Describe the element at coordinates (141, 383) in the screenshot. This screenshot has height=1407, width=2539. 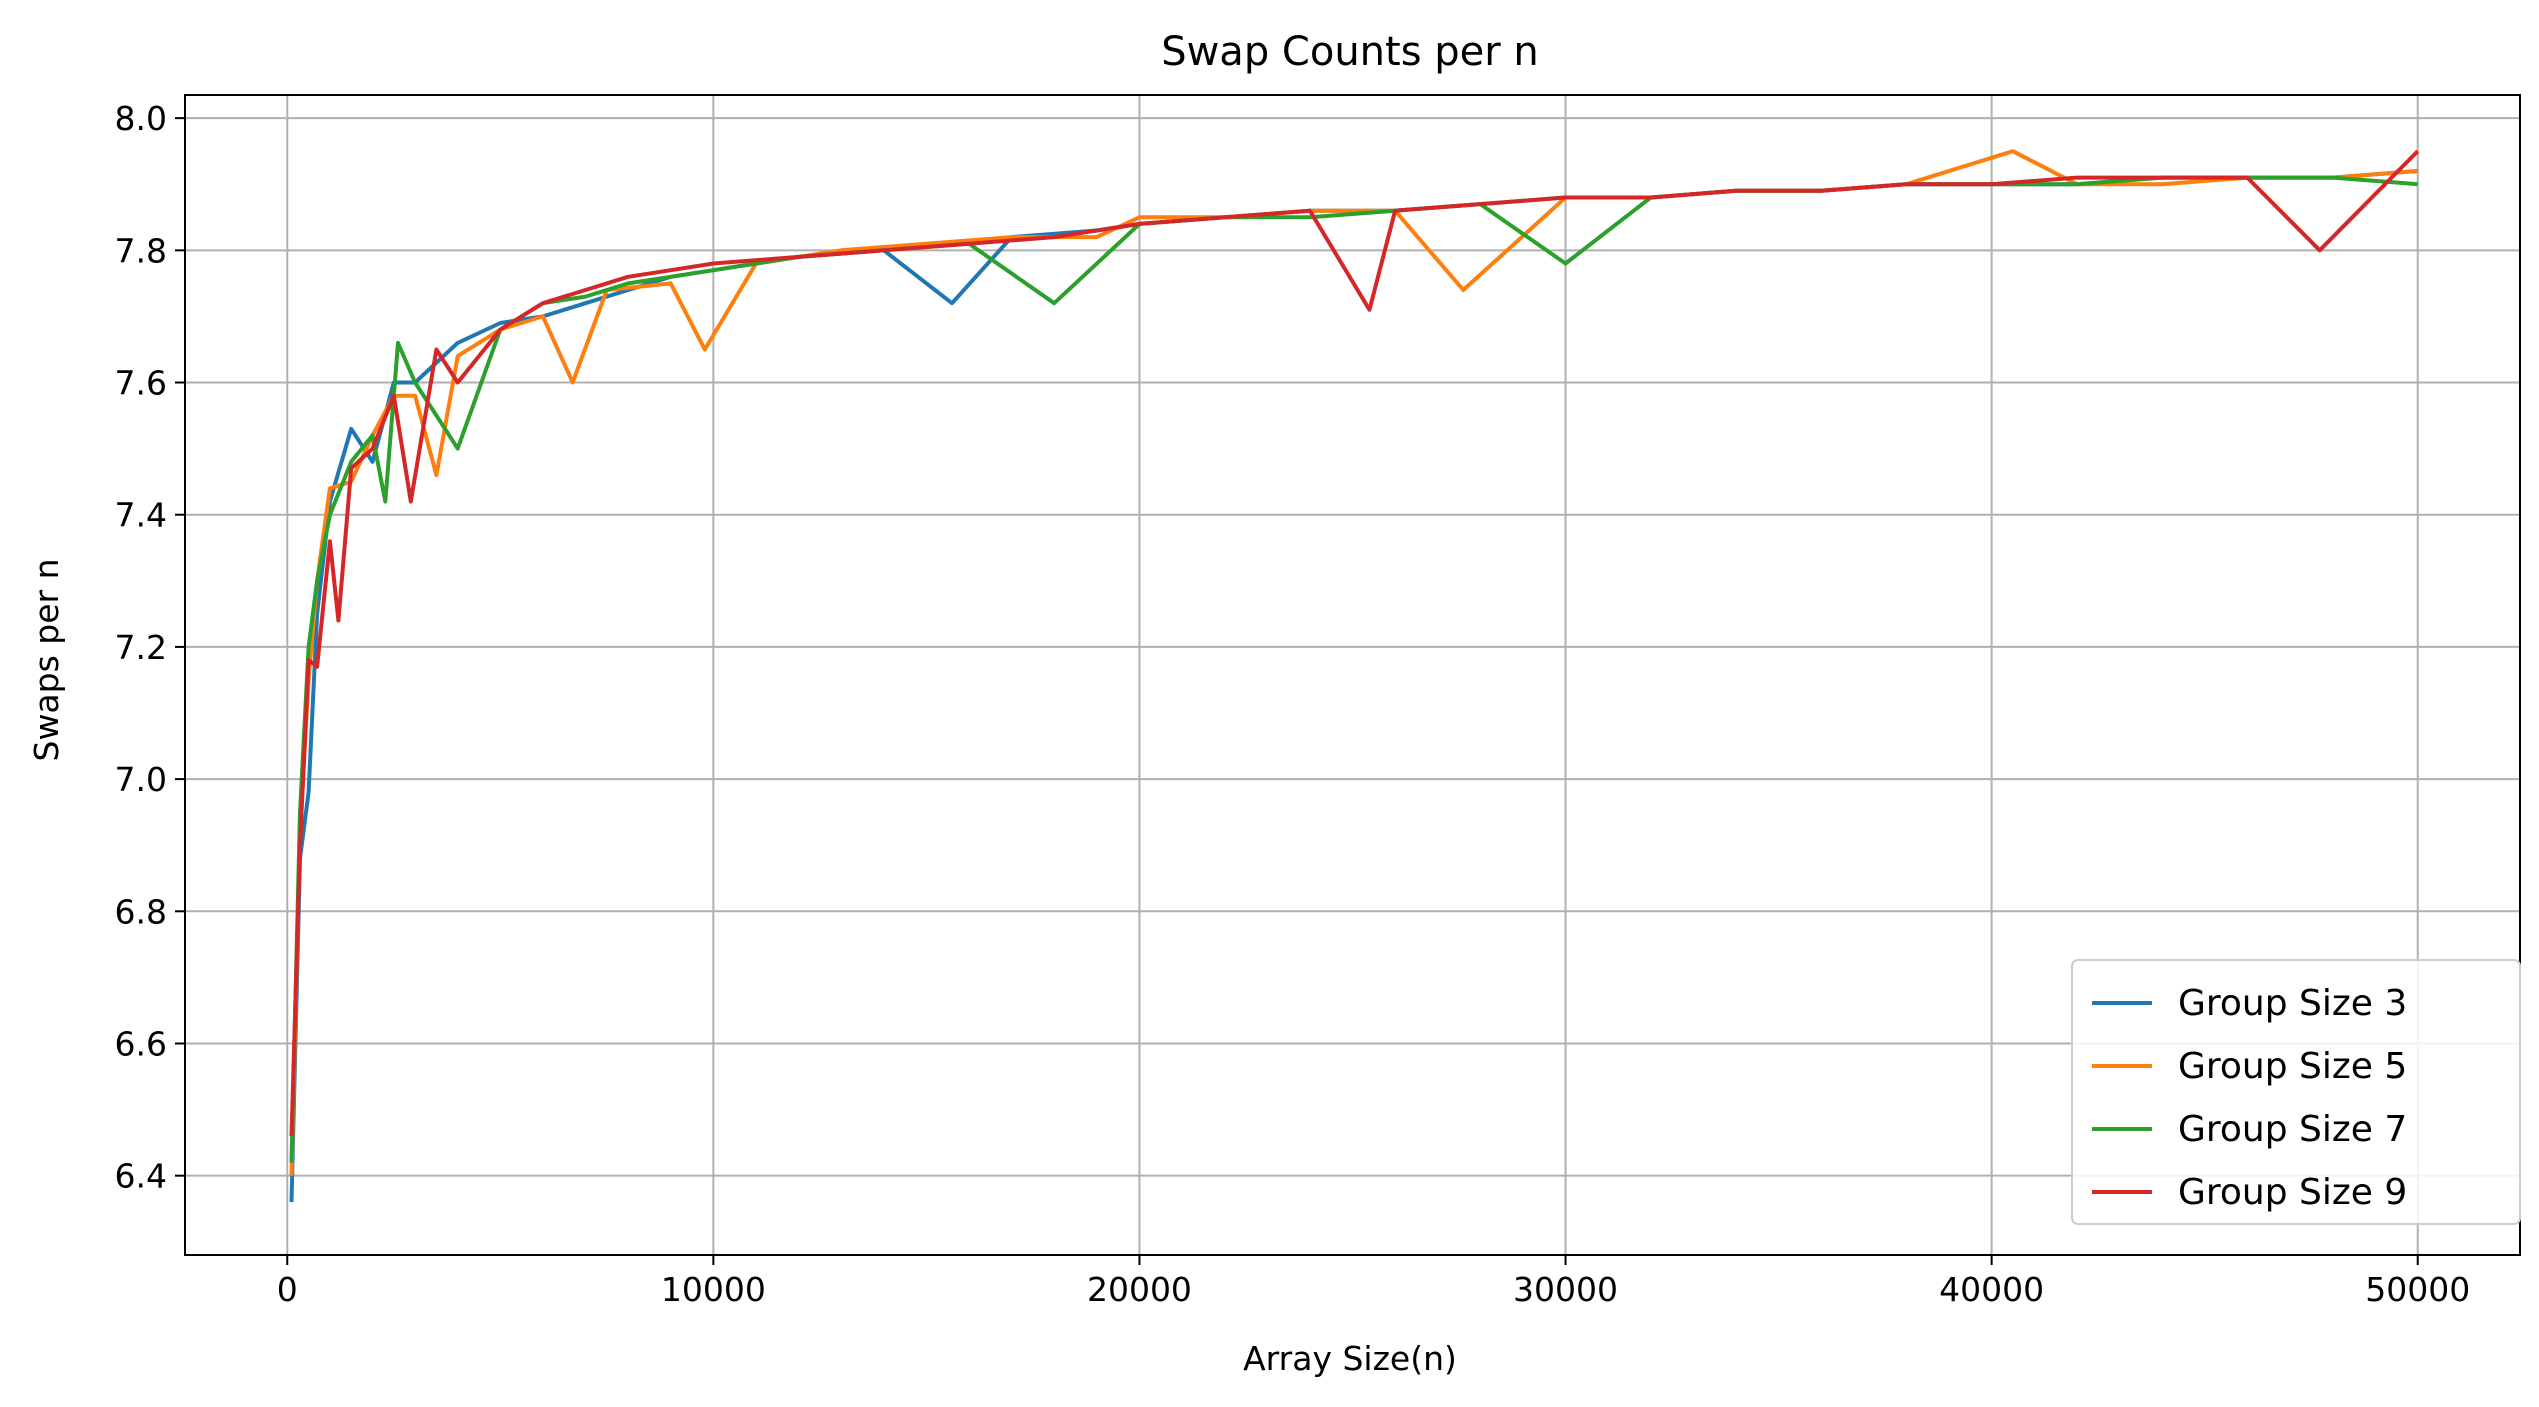
I see `y-tick-label: 7.6` at that location.